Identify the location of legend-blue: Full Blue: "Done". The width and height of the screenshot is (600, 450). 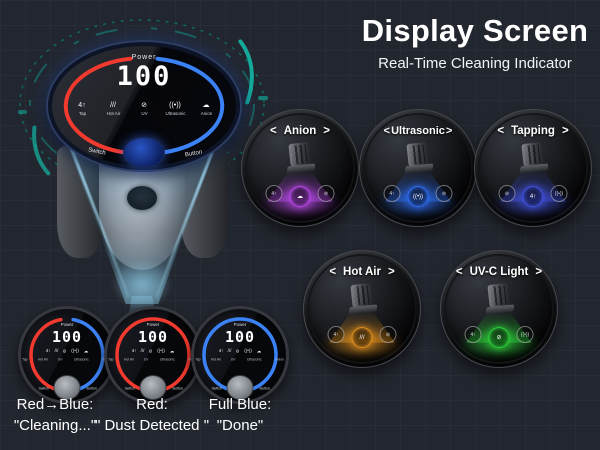
(240, 415).